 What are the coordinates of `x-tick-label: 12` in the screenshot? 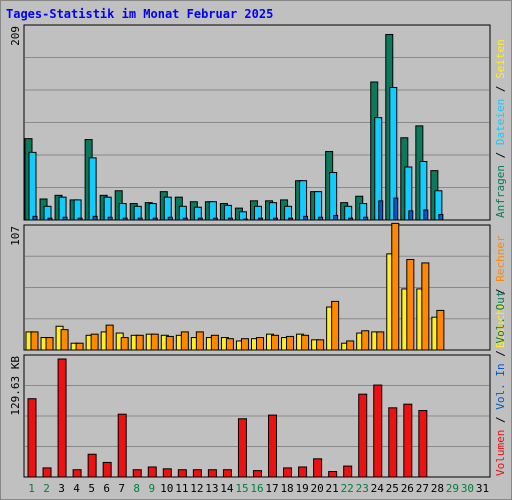 It's located at (196, 488).